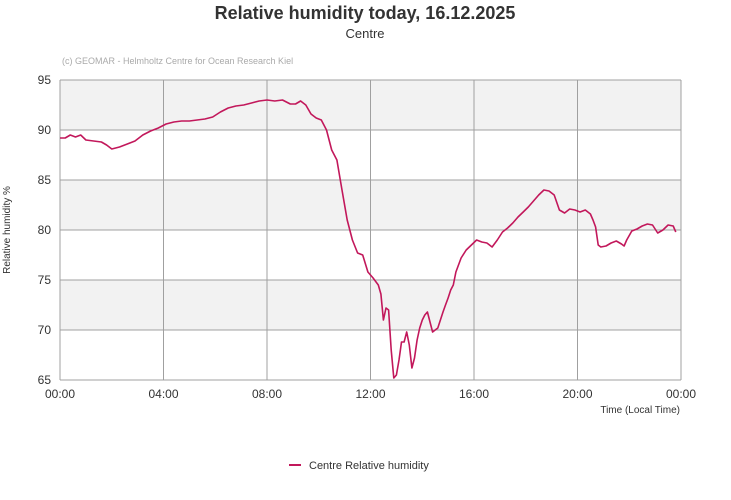 The height and width of the screenshot is (500, 731). I want to click on x-tick-label: 08:00, so click(267, 394).